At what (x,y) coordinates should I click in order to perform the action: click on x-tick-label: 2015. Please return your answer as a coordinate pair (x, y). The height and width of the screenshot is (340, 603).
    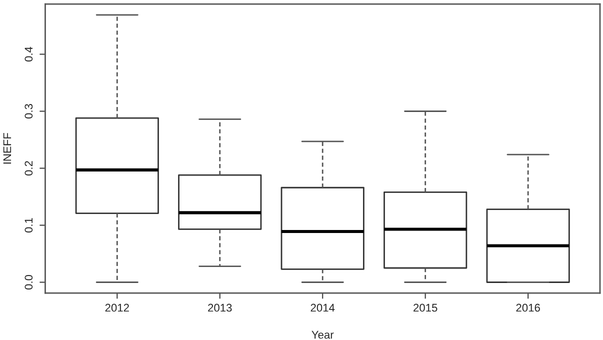
    Looking at the image, I should click on (426, 308).